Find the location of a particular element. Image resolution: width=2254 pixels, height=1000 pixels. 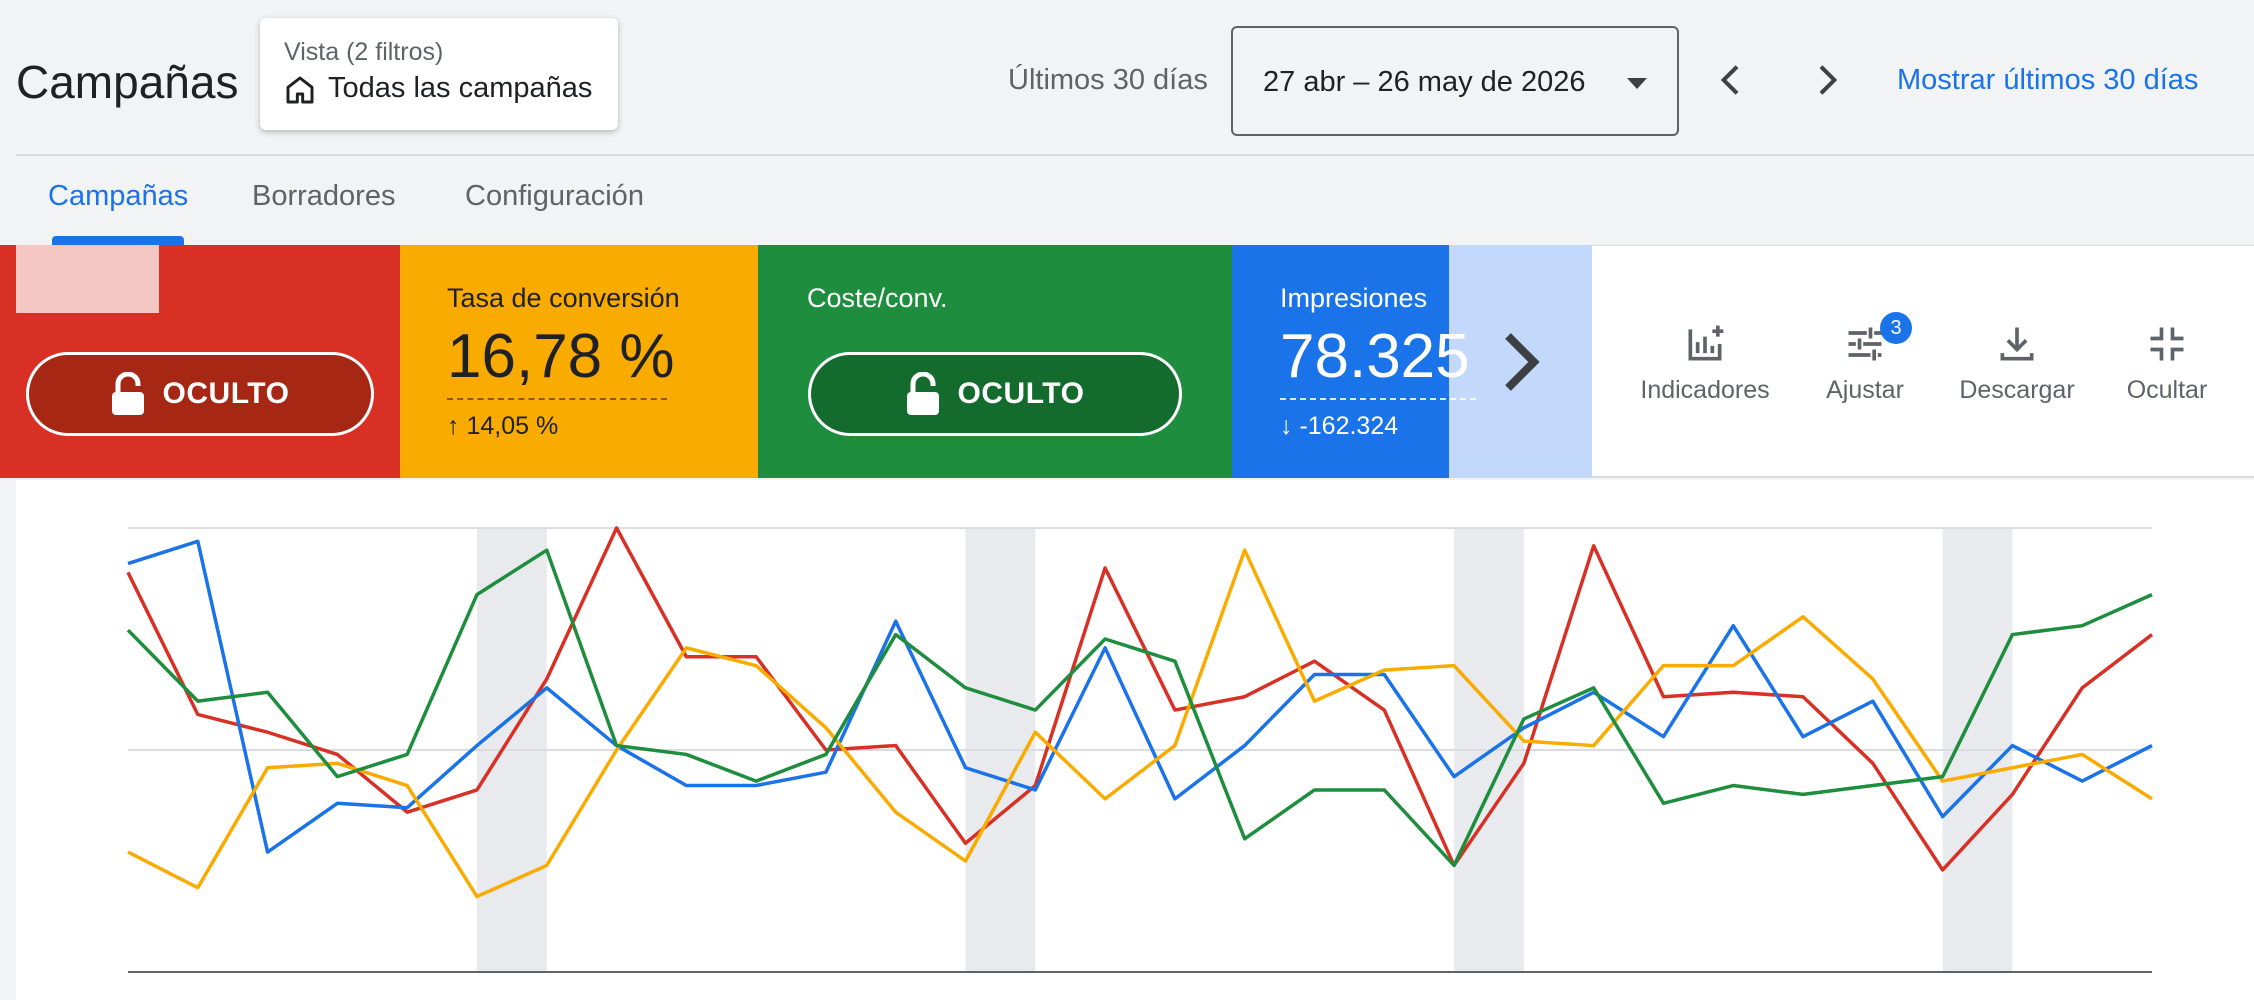

tab-settings: Configuración is located at coordinates (554, 196).